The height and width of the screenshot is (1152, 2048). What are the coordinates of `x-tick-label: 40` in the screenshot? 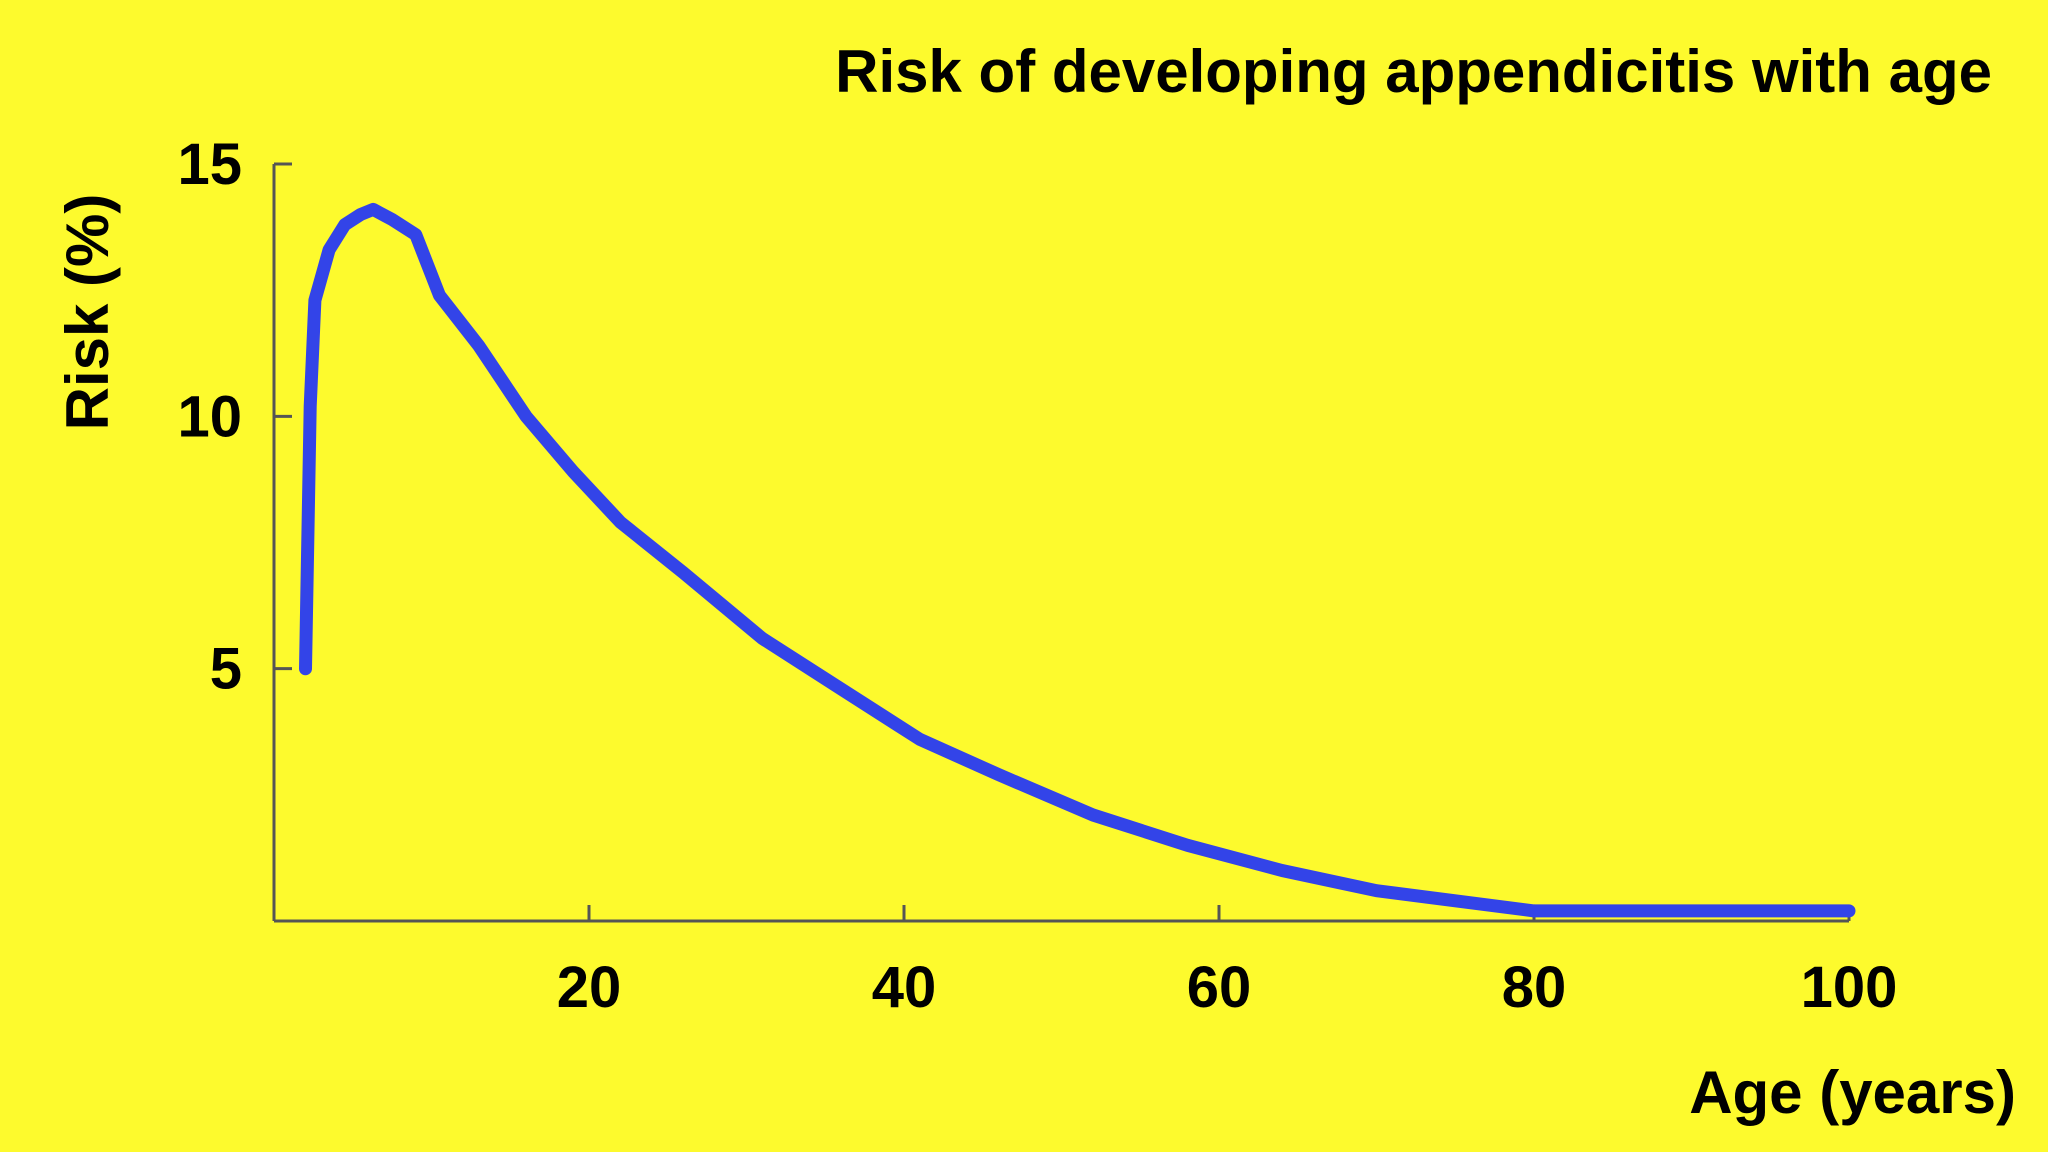 It's located at (904, 987).